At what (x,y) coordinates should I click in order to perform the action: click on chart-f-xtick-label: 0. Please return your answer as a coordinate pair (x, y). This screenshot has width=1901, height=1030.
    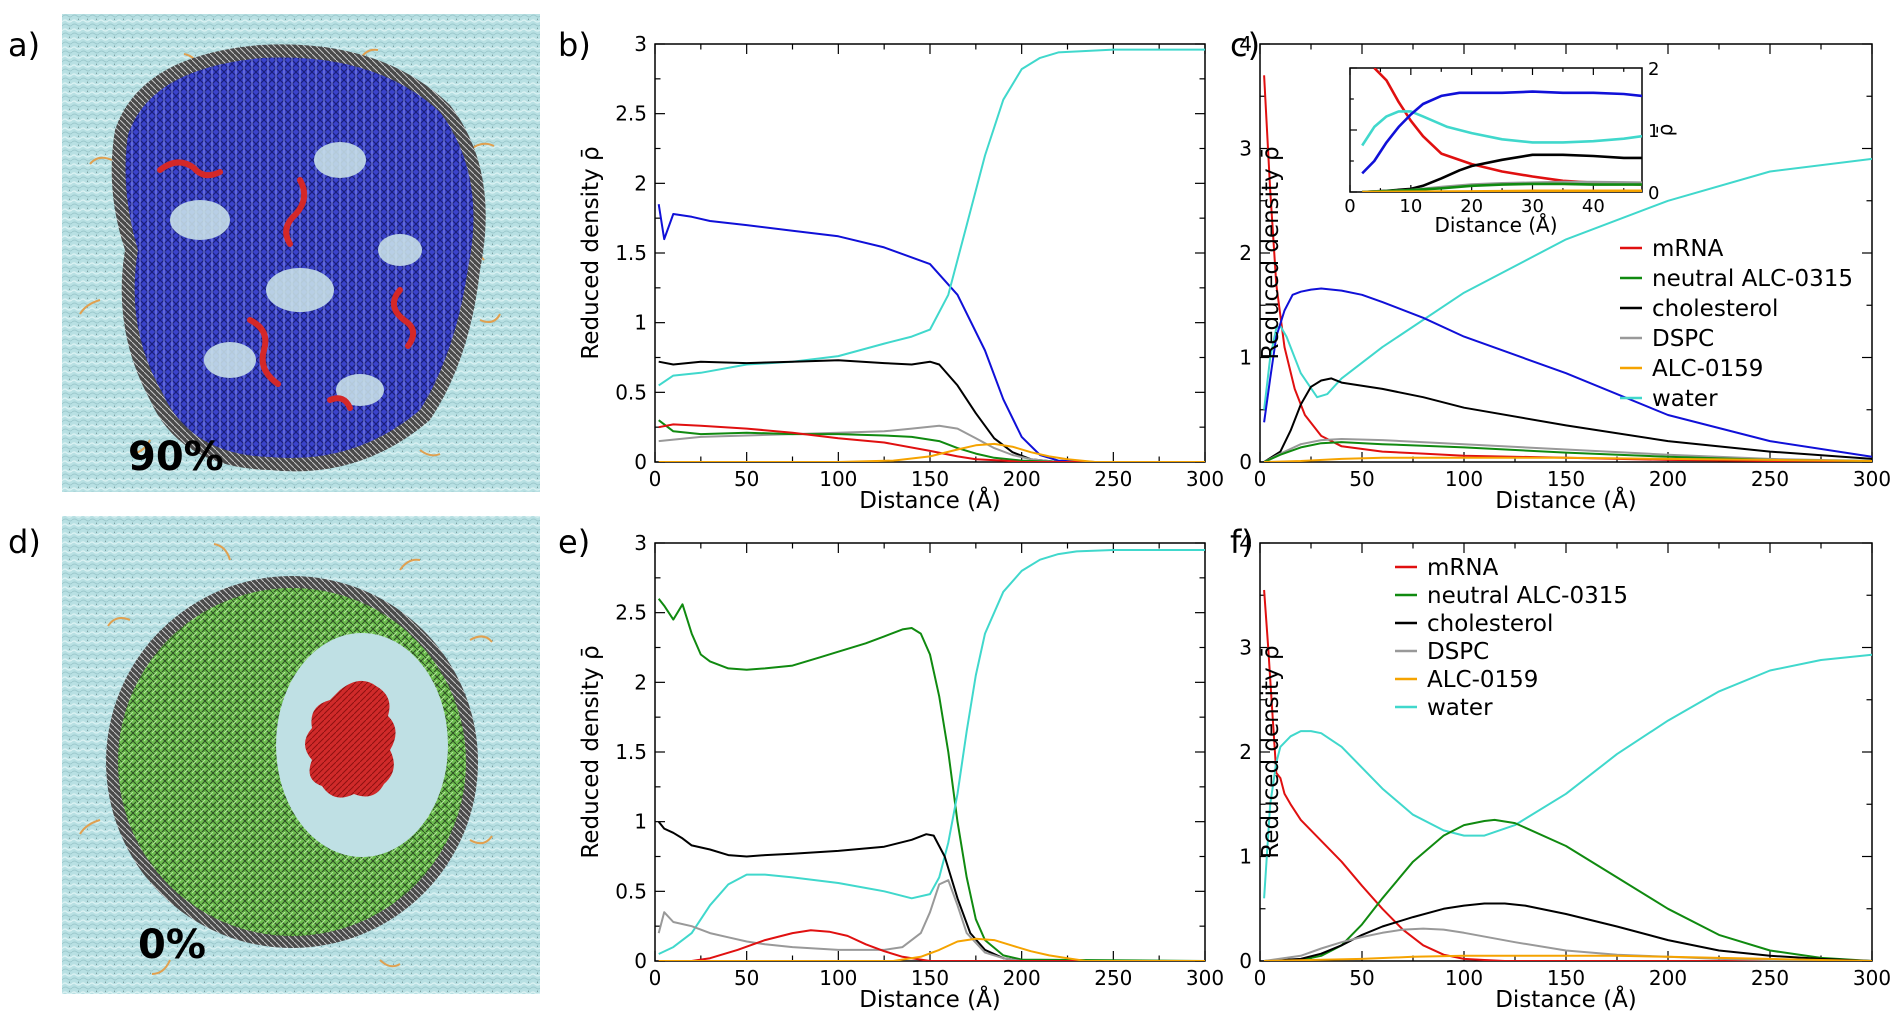
    Looking at the image, I should click on (1260, 978).